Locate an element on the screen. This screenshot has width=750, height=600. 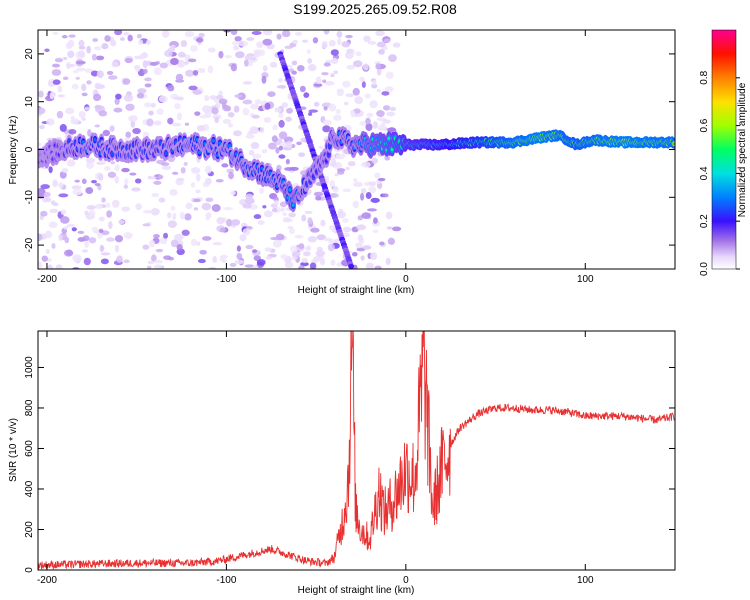
colorbar-tick-label: 0.6 is located at coordinates (704, 125).